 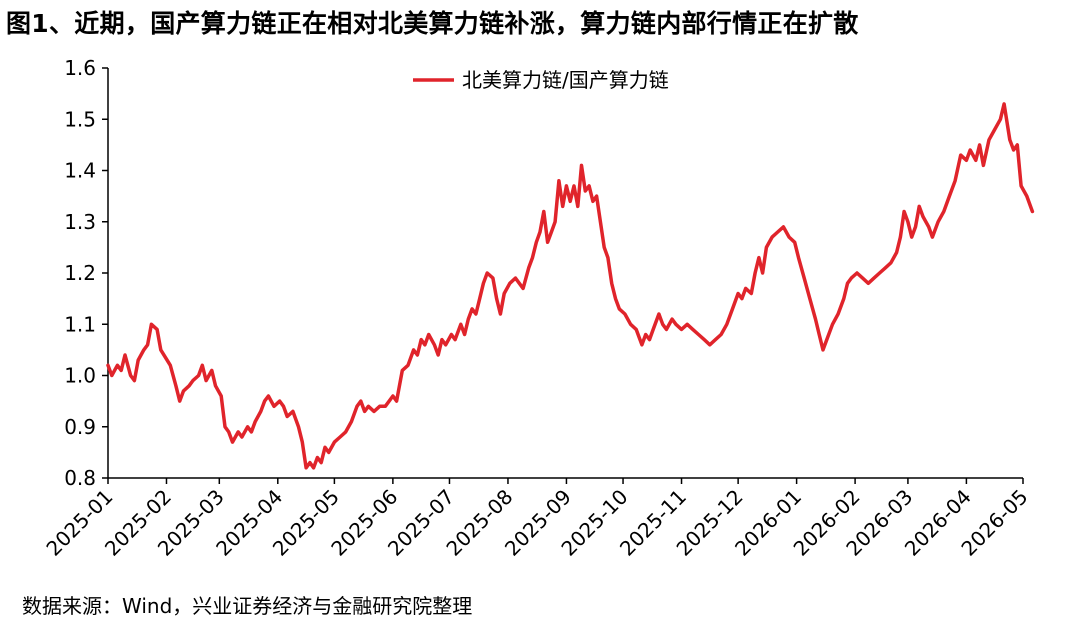 I want to click on y-tick-label: 0.8, so click(x=80, y=478).